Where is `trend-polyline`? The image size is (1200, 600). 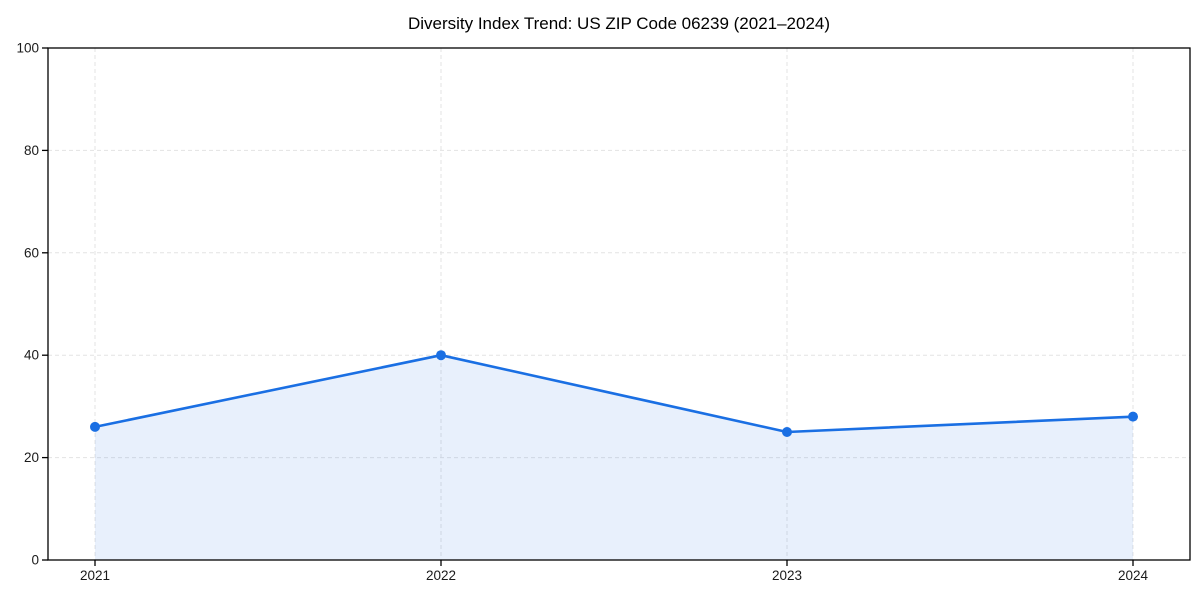 trend-polyline is located at coordinates (614, 393).